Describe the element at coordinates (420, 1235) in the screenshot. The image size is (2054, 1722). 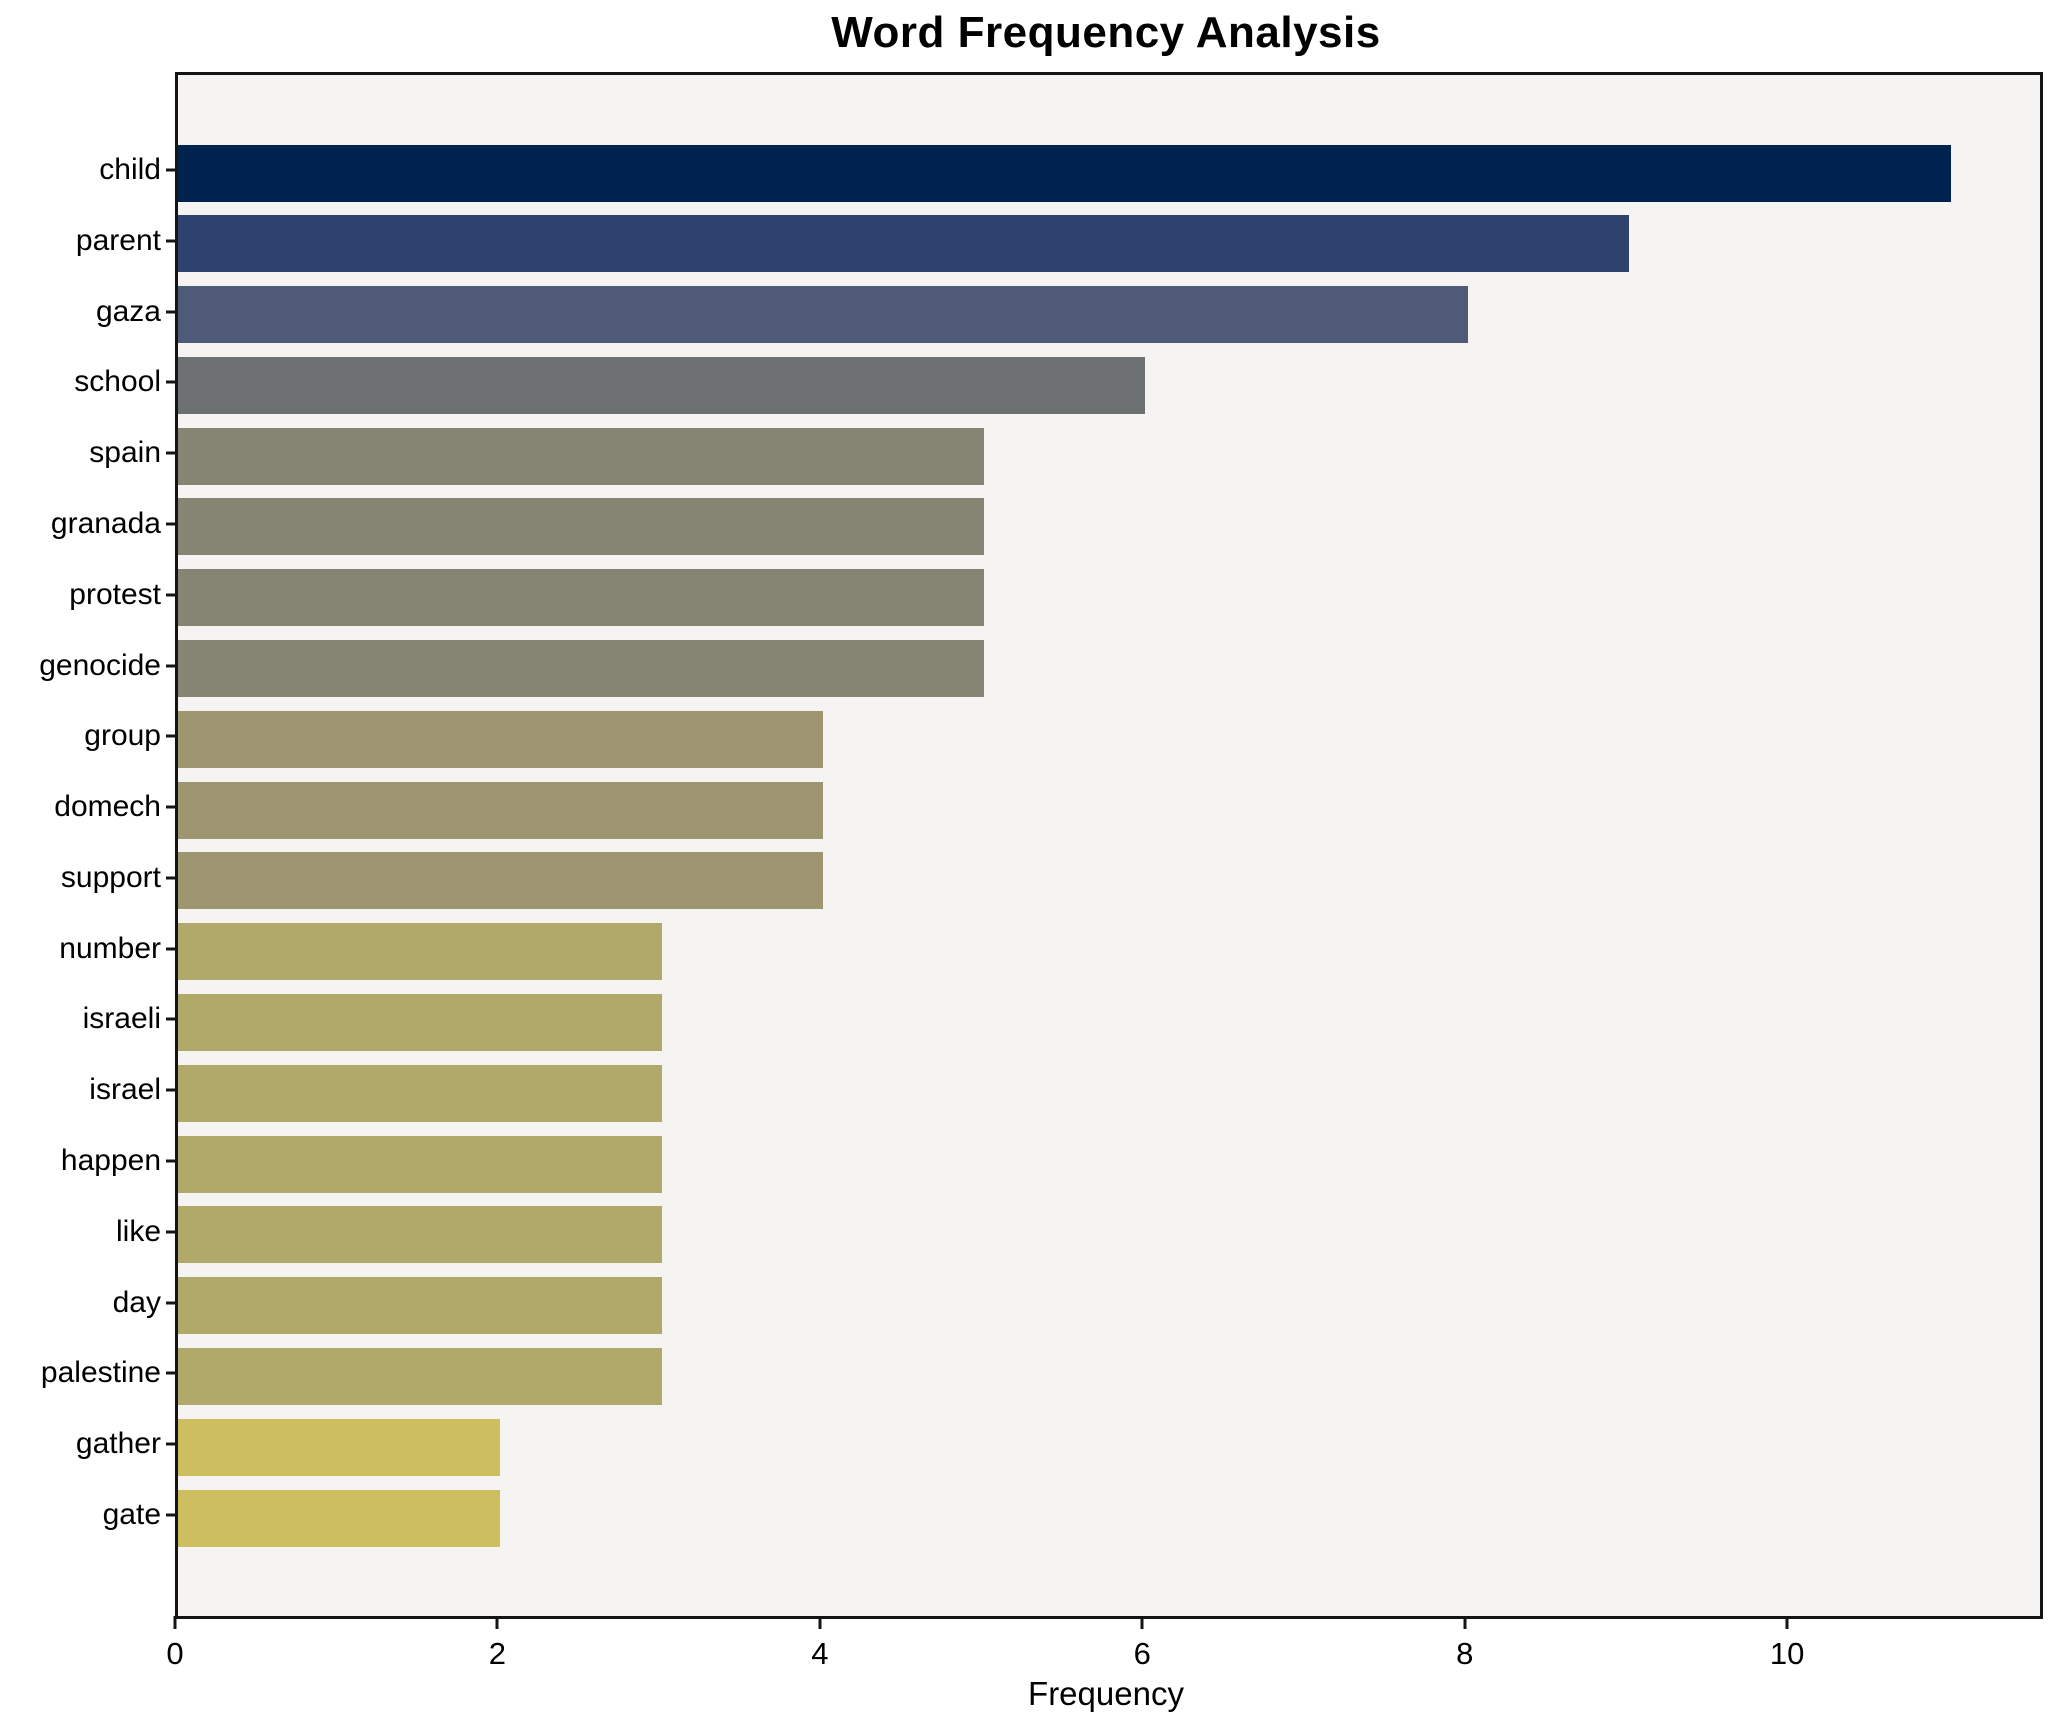
I see `bar-like` at that location.